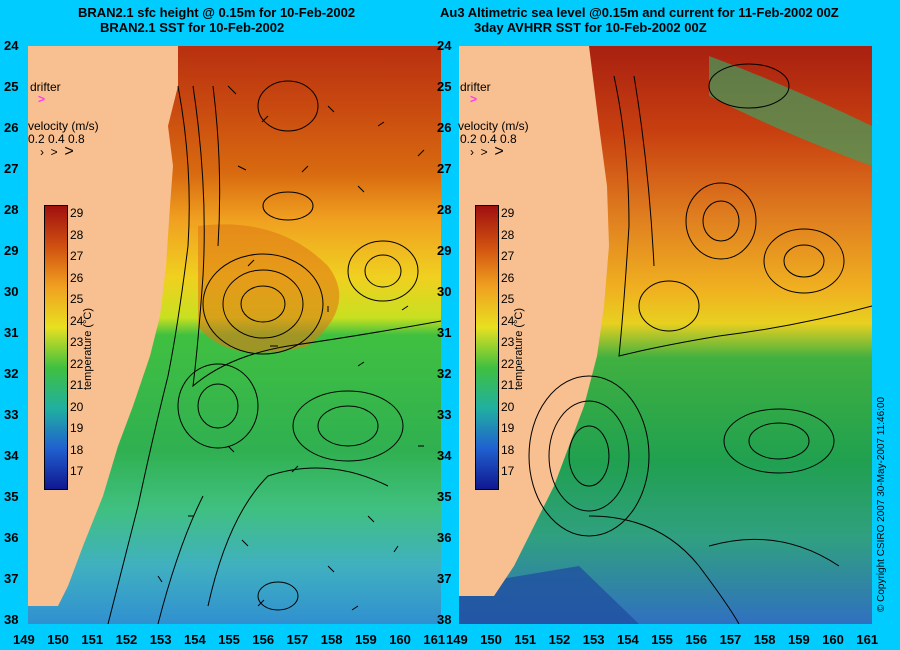 Image resolution: width=900 pixels, height=650 pixels. Describe the element at coordinates (457, 639) in the screenshot. I see `x-tick-label: 149` at that location.